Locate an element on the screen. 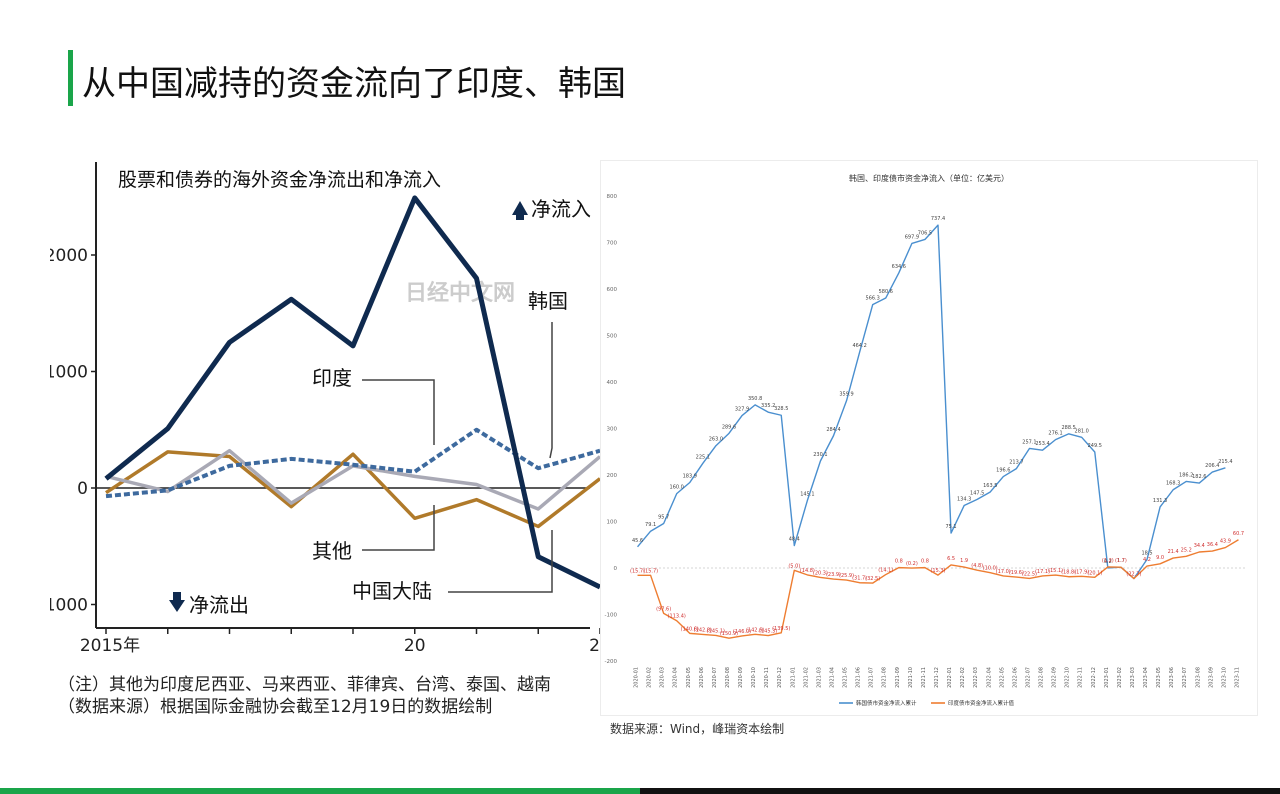 The height and width of the screenshot is (794, 1280). right-data-label: 249.5 is located at coordinates (1095, 446).